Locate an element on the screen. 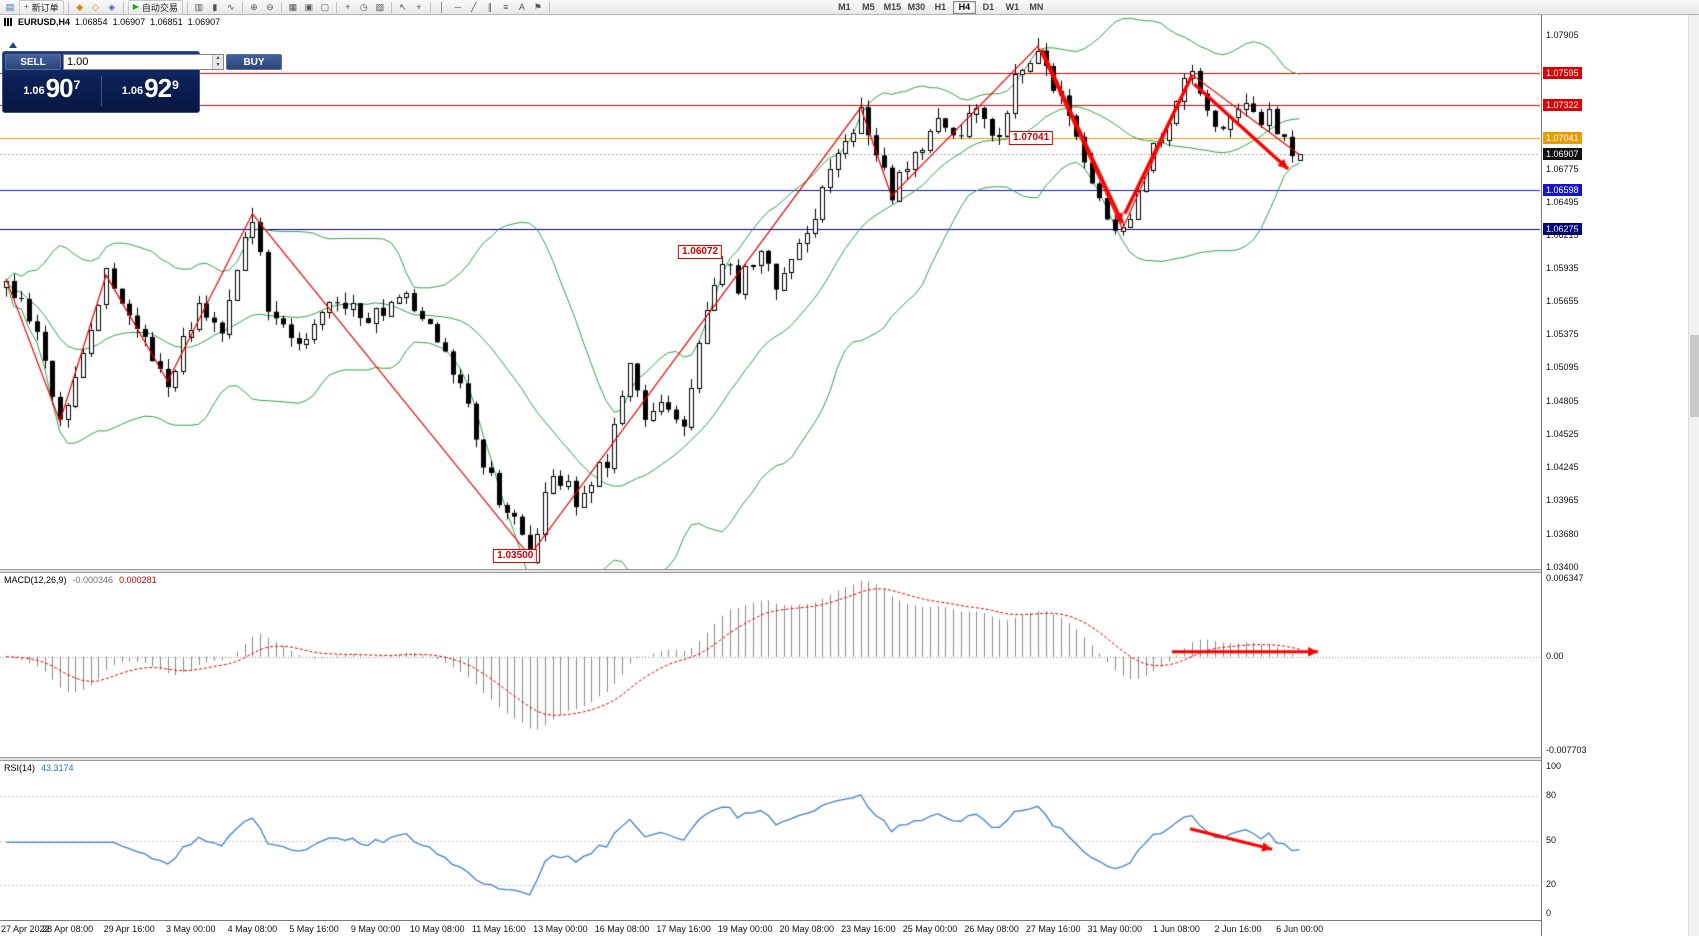  vertical-line-icon: │ is located at coordinates (442, 7).